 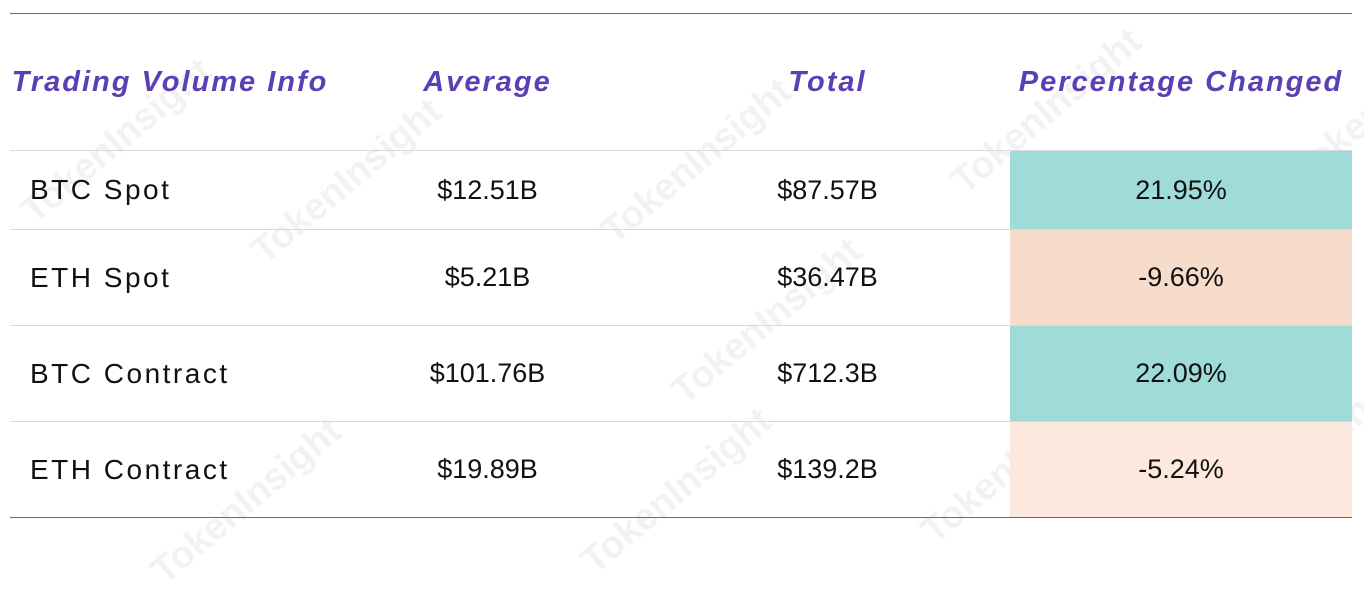 I want to click on value-cell: -5.24%, so click(x=1181, y=469).